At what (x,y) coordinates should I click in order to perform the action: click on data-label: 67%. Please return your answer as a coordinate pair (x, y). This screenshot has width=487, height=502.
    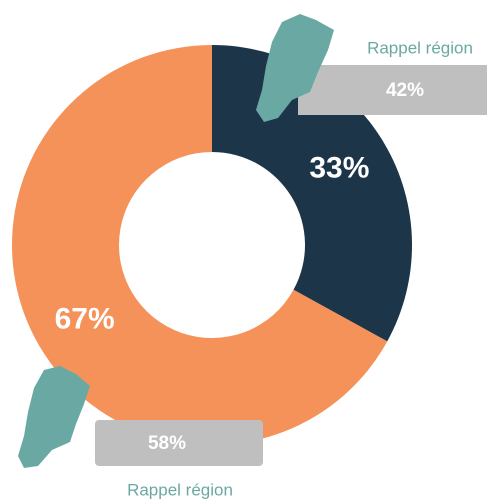
    Looking at the image, I should click on (85, 318).